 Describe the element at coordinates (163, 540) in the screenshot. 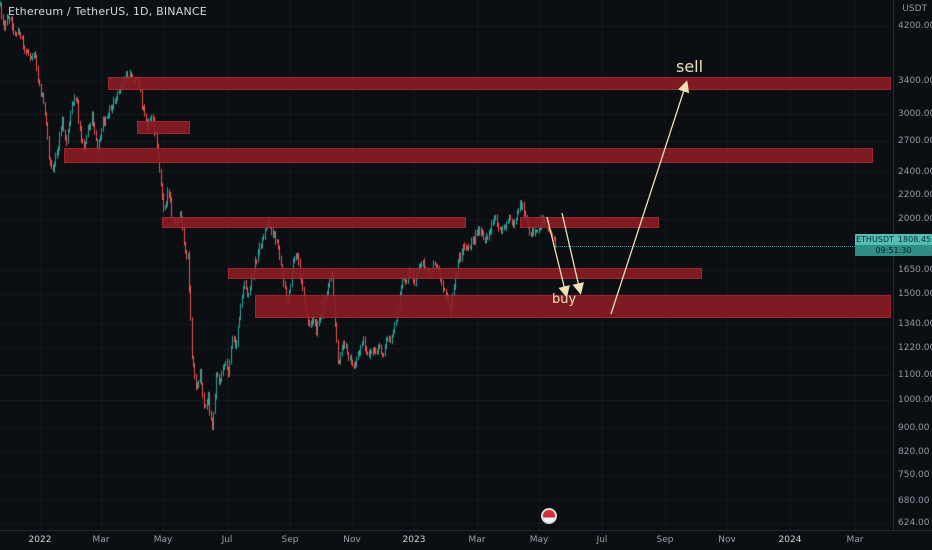

I see `time-tick-2-may: May` at that location.